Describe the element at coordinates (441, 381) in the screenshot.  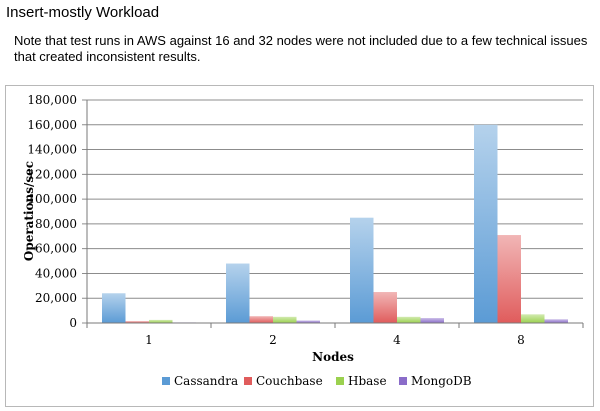
I see `legend-label-mongodb: MongoDB` at that location.